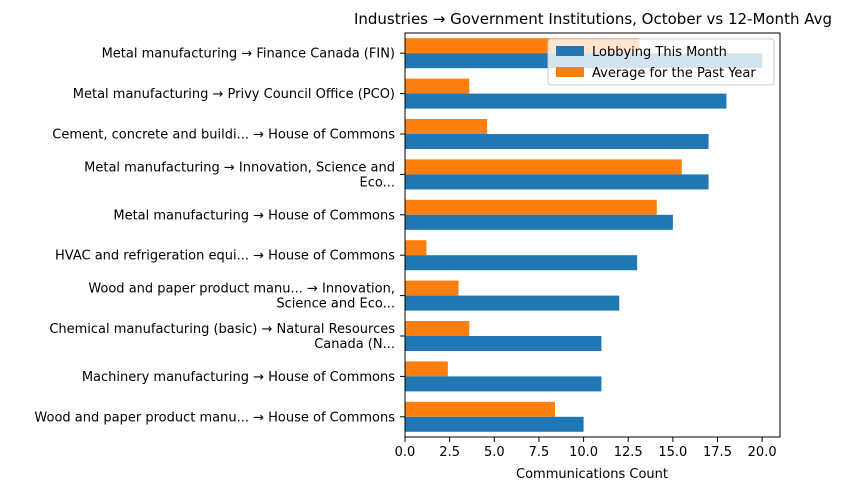 Image resolution: width=867 pixels, height=495 pixels. I want to click on legend-label-past-year: Average for the Past Year, so click(674, 73).